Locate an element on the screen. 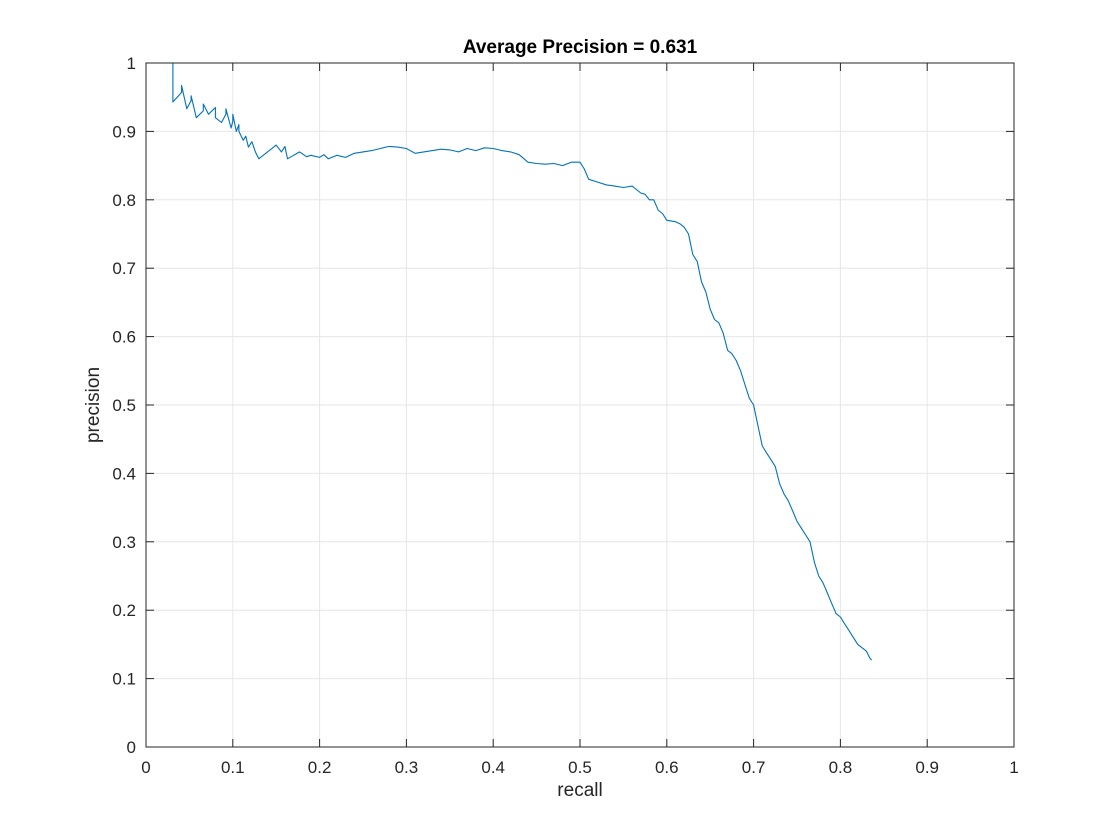  y-tick-label: 0.5 is located at coordinates (124, 405).